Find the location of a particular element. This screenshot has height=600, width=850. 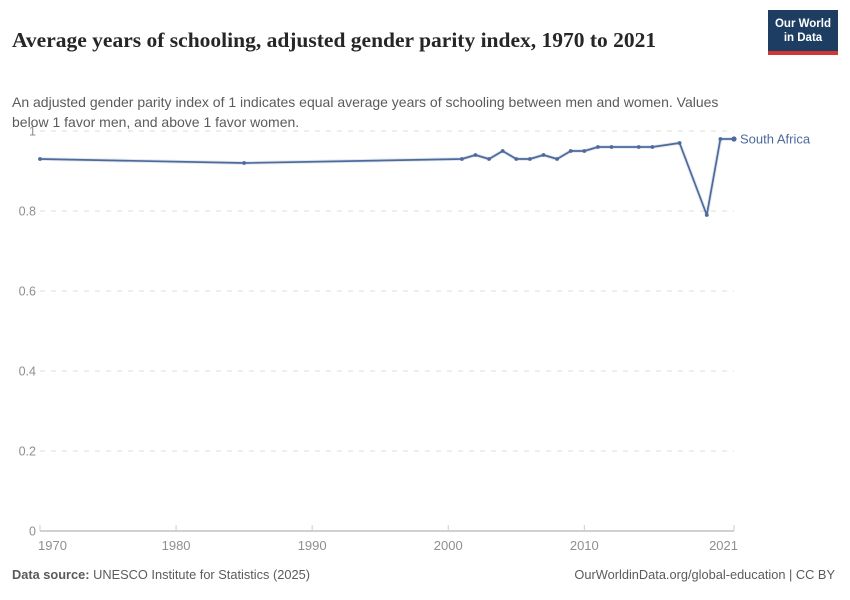

y-tick-label: 0.2 is located at coordinates (27, 452).